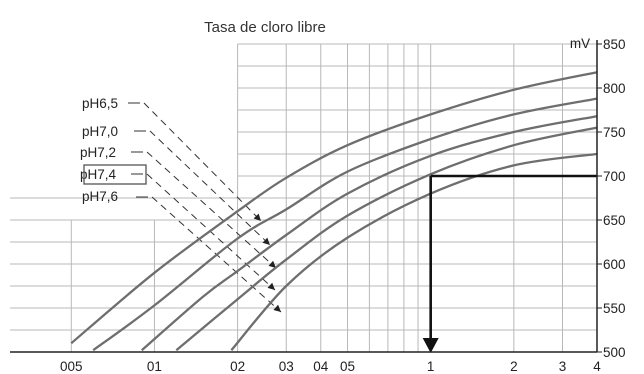 Image resolution: width=644 pixels, height=374 pixels. What do you see at coordinates (321, 366) in the screenshot?
I see `x-tick-label: 04` at bounding box center [321, 366].